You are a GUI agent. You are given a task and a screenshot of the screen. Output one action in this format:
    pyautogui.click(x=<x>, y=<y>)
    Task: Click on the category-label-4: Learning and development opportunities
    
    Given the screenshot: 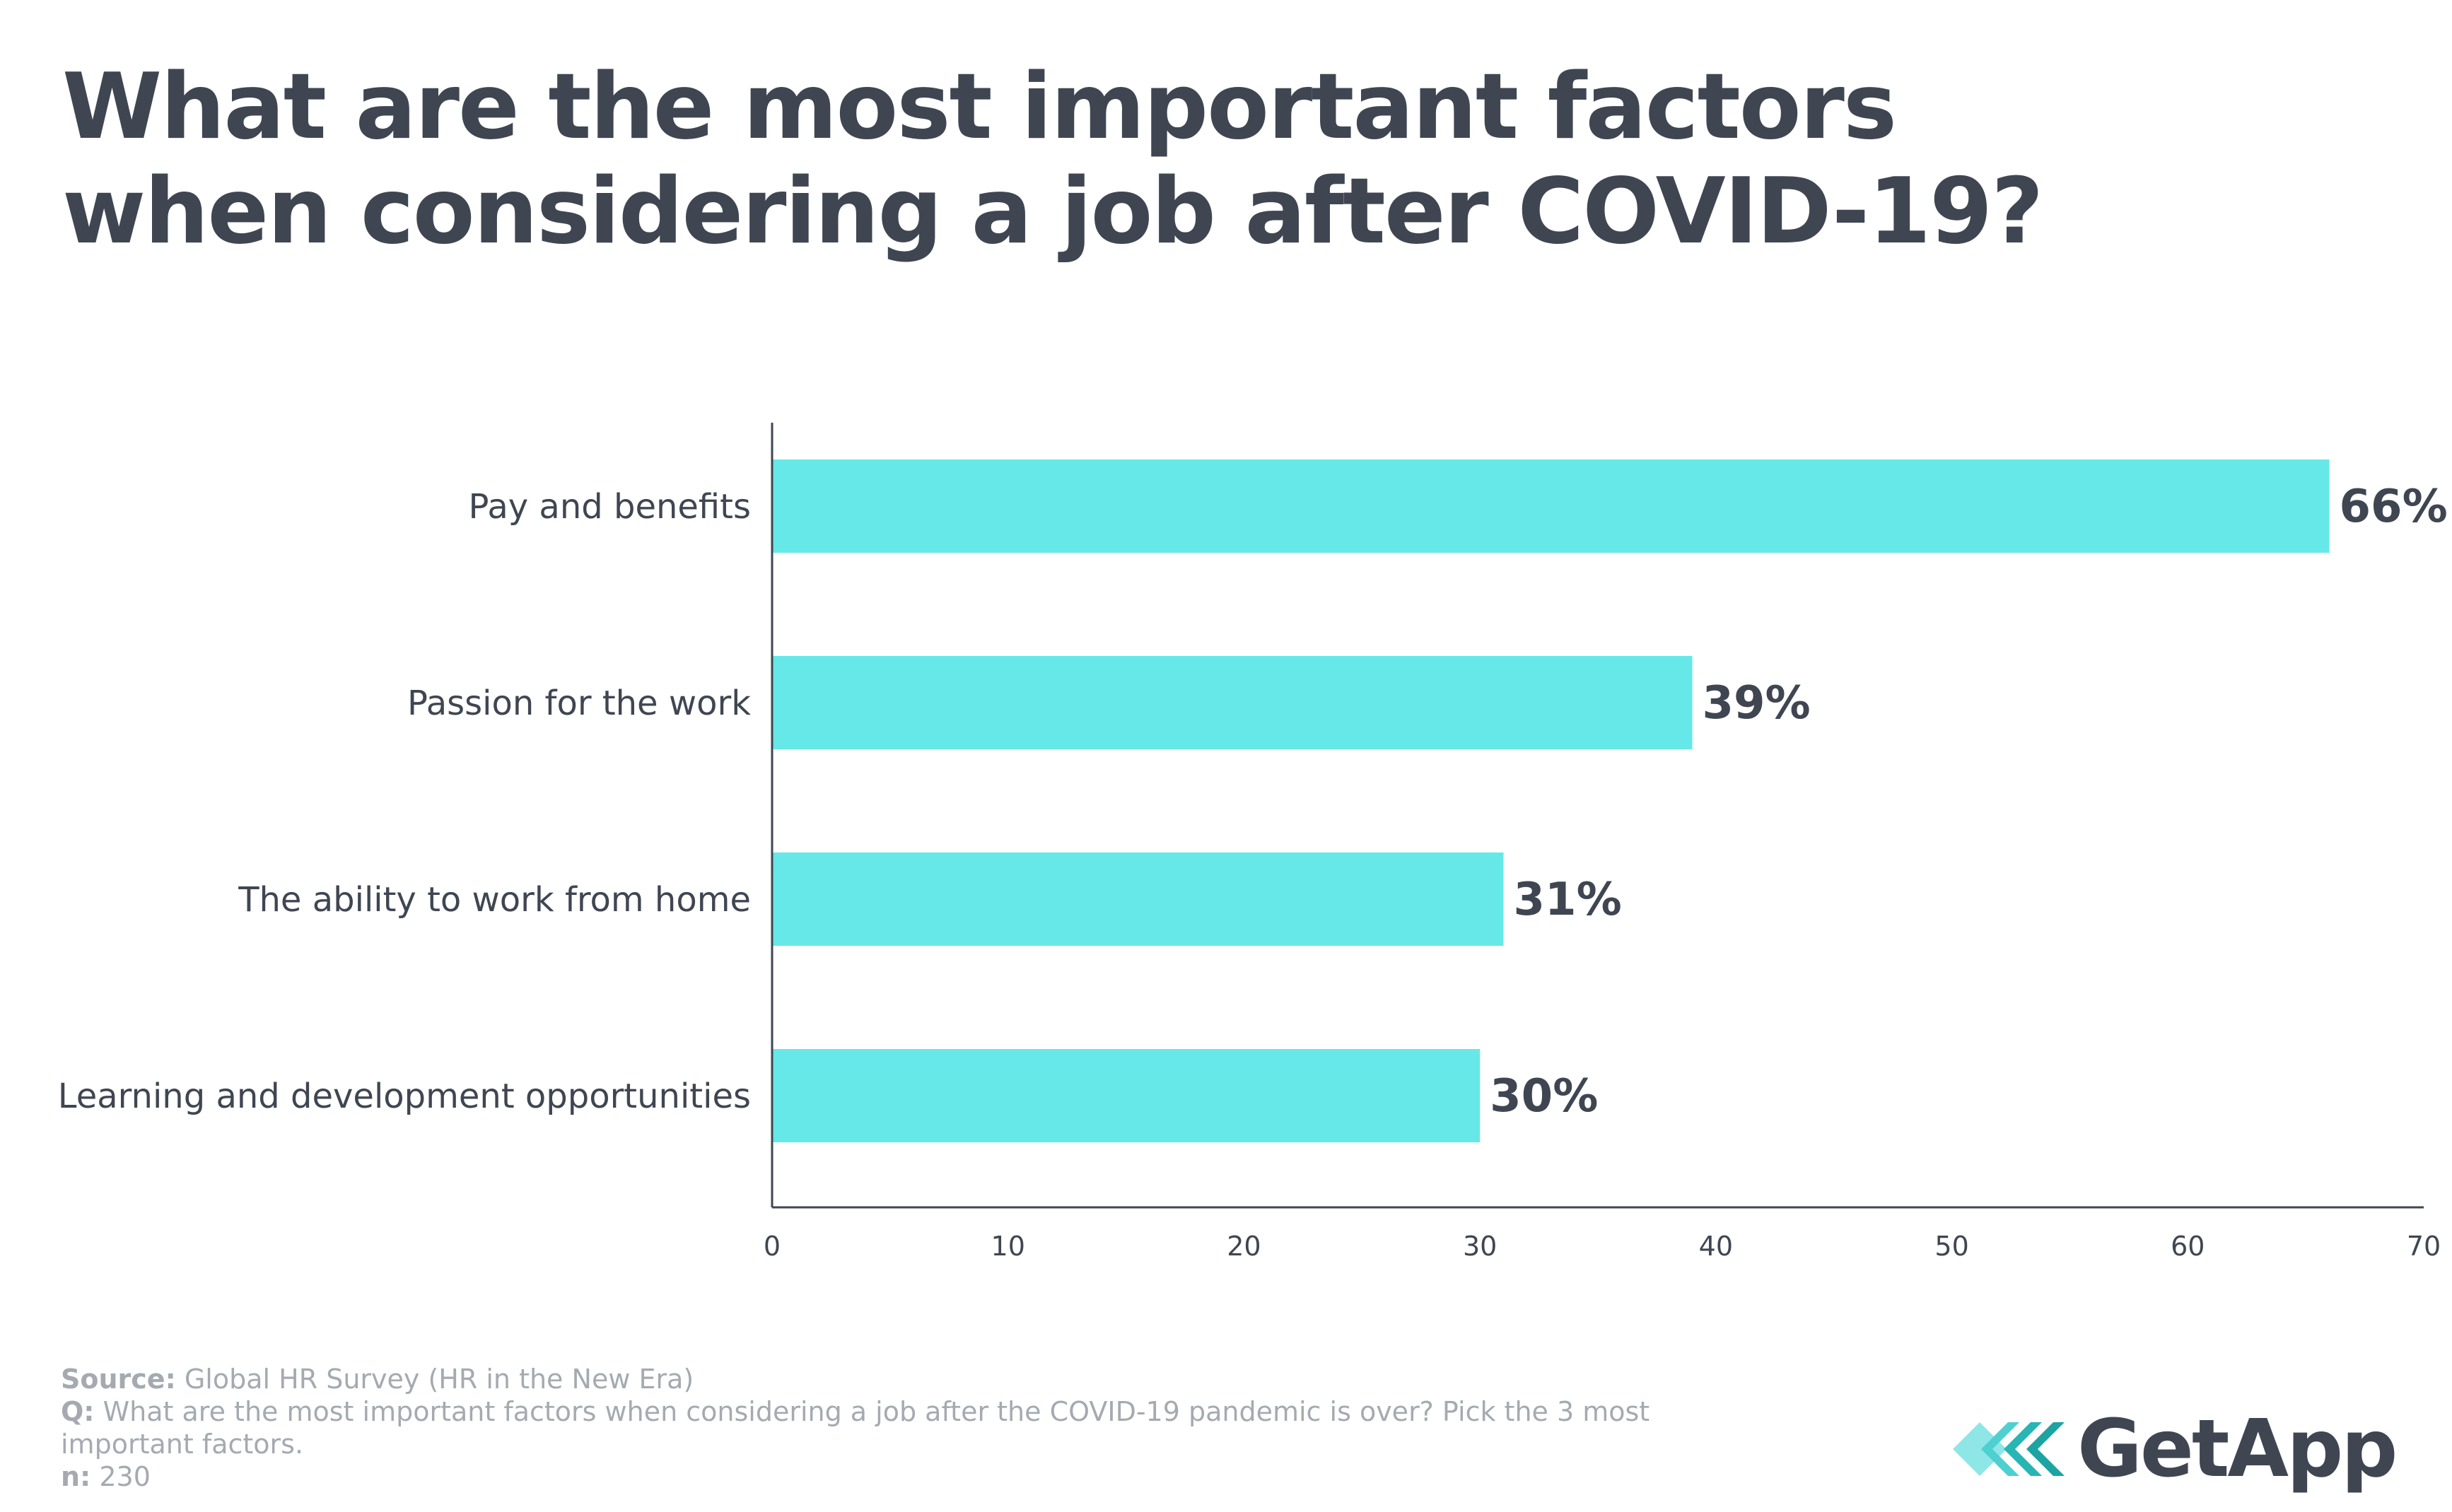 What is the action you would take?
    pyautogui.click(x=404, y=1096)
    